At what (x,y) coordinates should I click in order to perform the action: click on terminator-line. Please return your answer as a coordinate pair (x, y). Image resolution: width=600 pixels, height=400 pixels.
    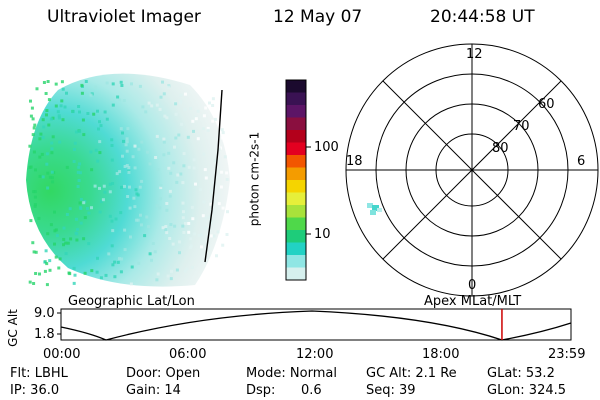
    Looking at the image, I should click on (213, 176).